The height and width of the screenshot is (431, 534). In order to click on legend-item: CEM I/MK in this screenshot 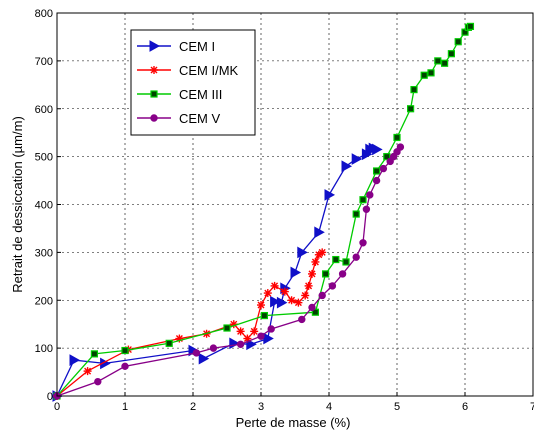, I will do `click(188, 70)`.